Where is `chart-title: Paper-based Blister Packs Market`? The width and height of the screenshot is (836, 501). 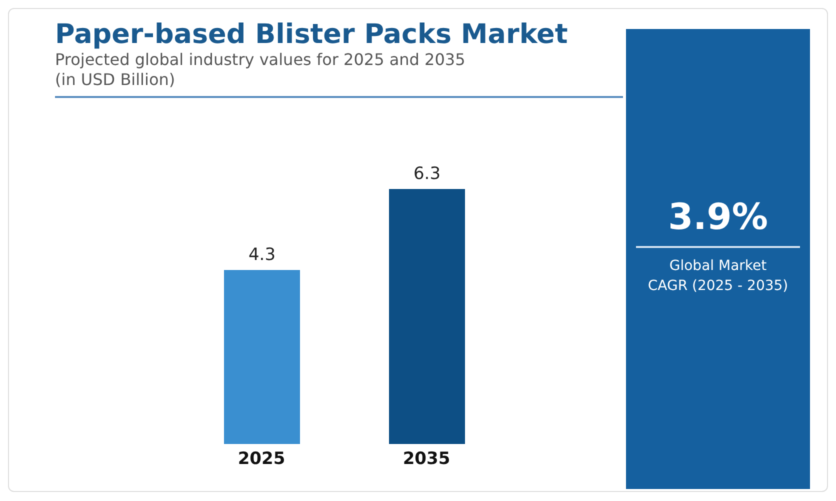
chart-title: Paper-based Blister Packs Market is located at coordinates (312, 34).